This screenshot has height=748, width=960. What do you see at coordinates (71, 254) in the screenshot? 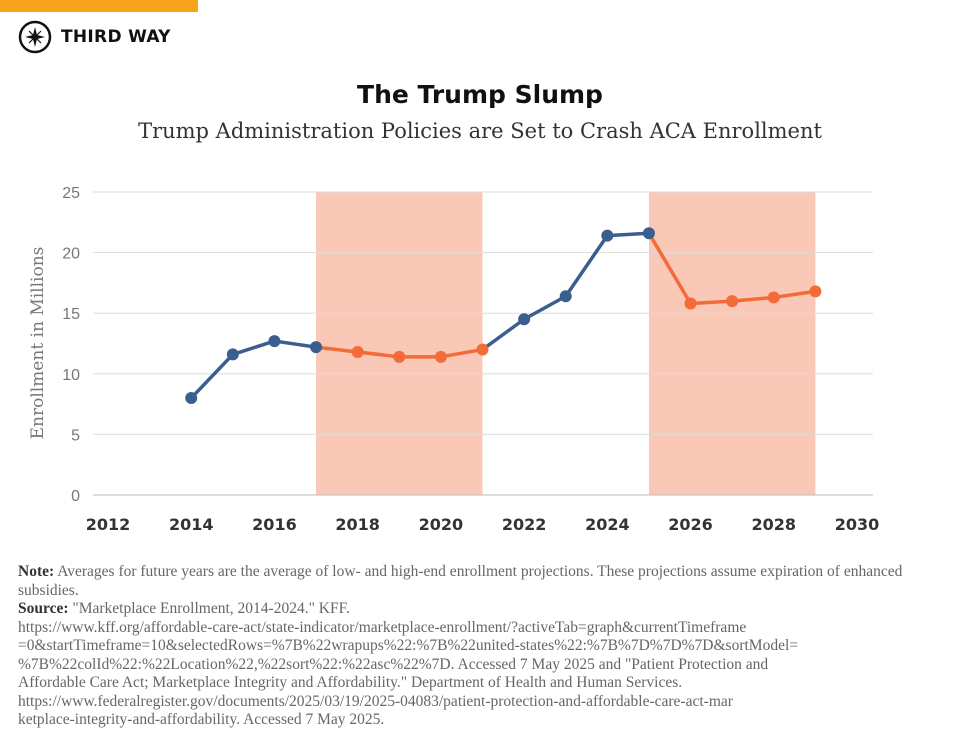
I see `y-tick-label: 20` at bounding box center [71, 254].